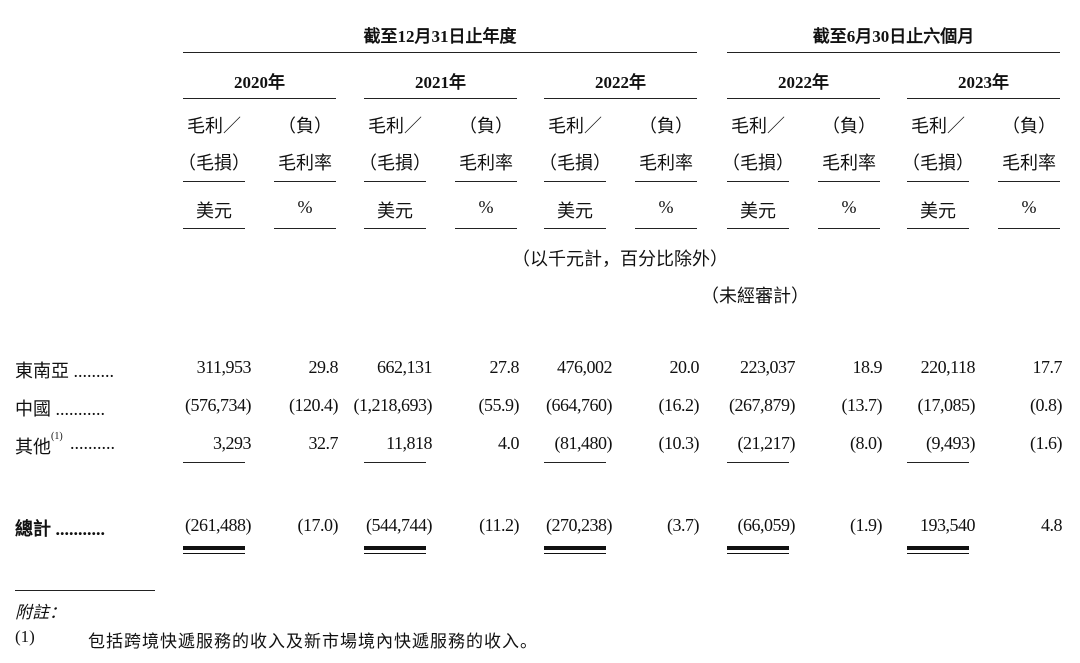 This screenshot has height=663, width=1080. Describe the element at coordinates (755, 296) in the screenshot. I see `note-unaudited: （未經審計）` at that location.